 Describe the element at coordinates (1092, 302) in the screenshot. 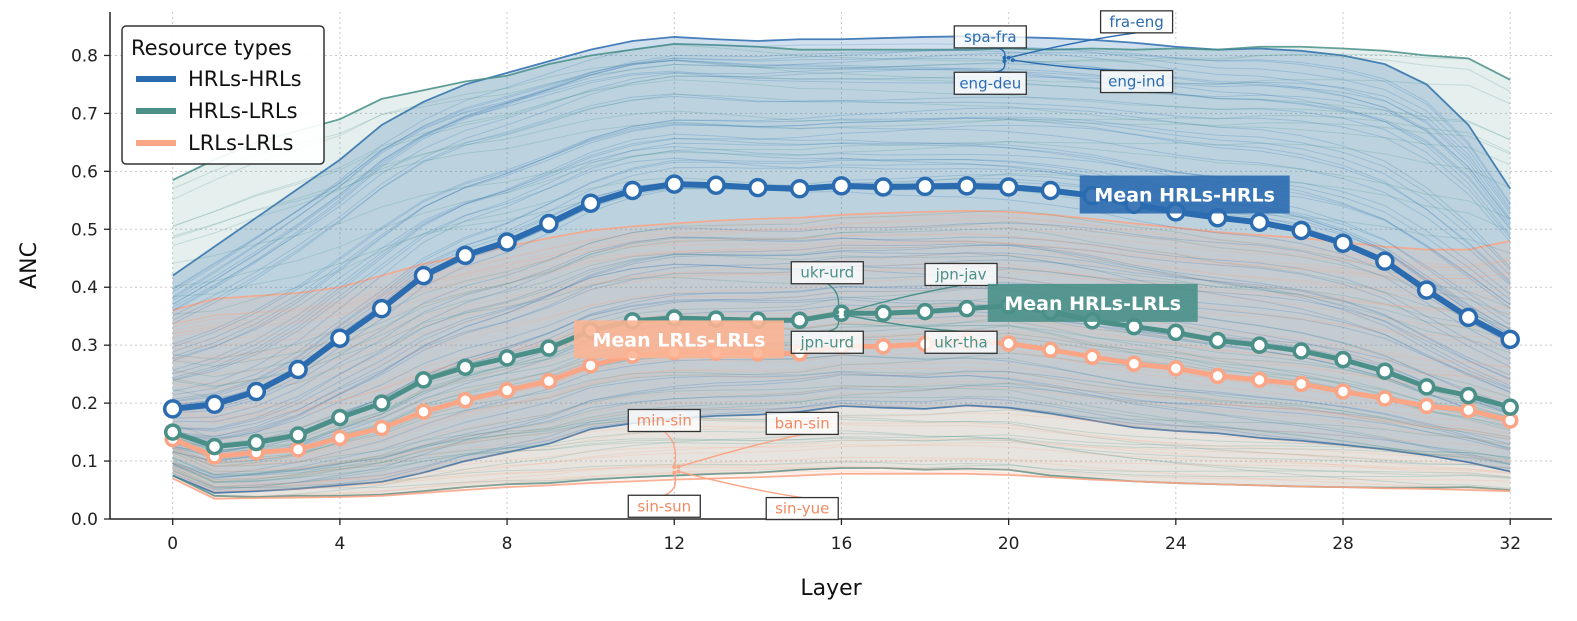

I see `mean-label-box-hrls-lrls` at that location.